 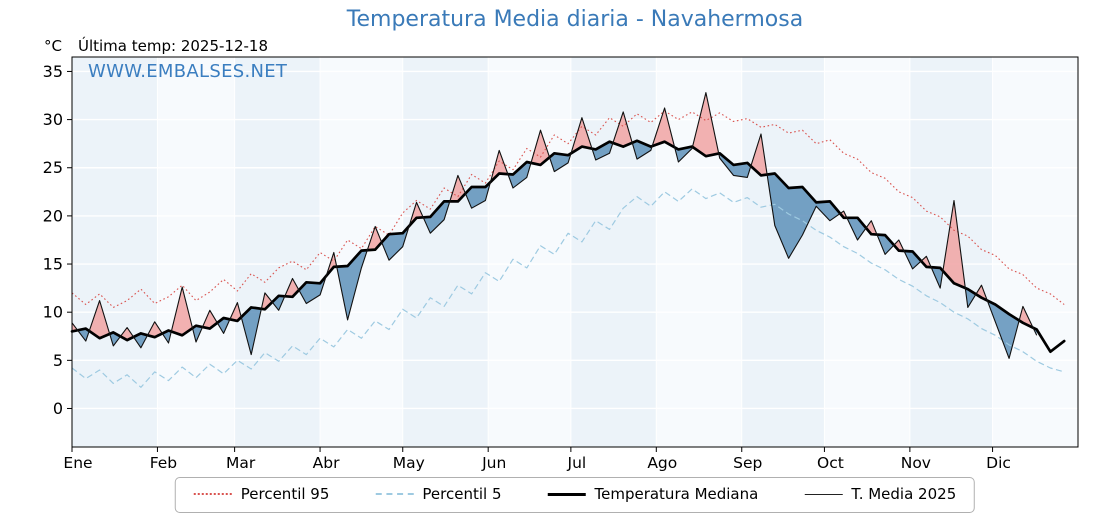 What do you see at coordinates (53, 71) in the screenshot?
I see `svg-text: 35` at bounding box center [53, 71].